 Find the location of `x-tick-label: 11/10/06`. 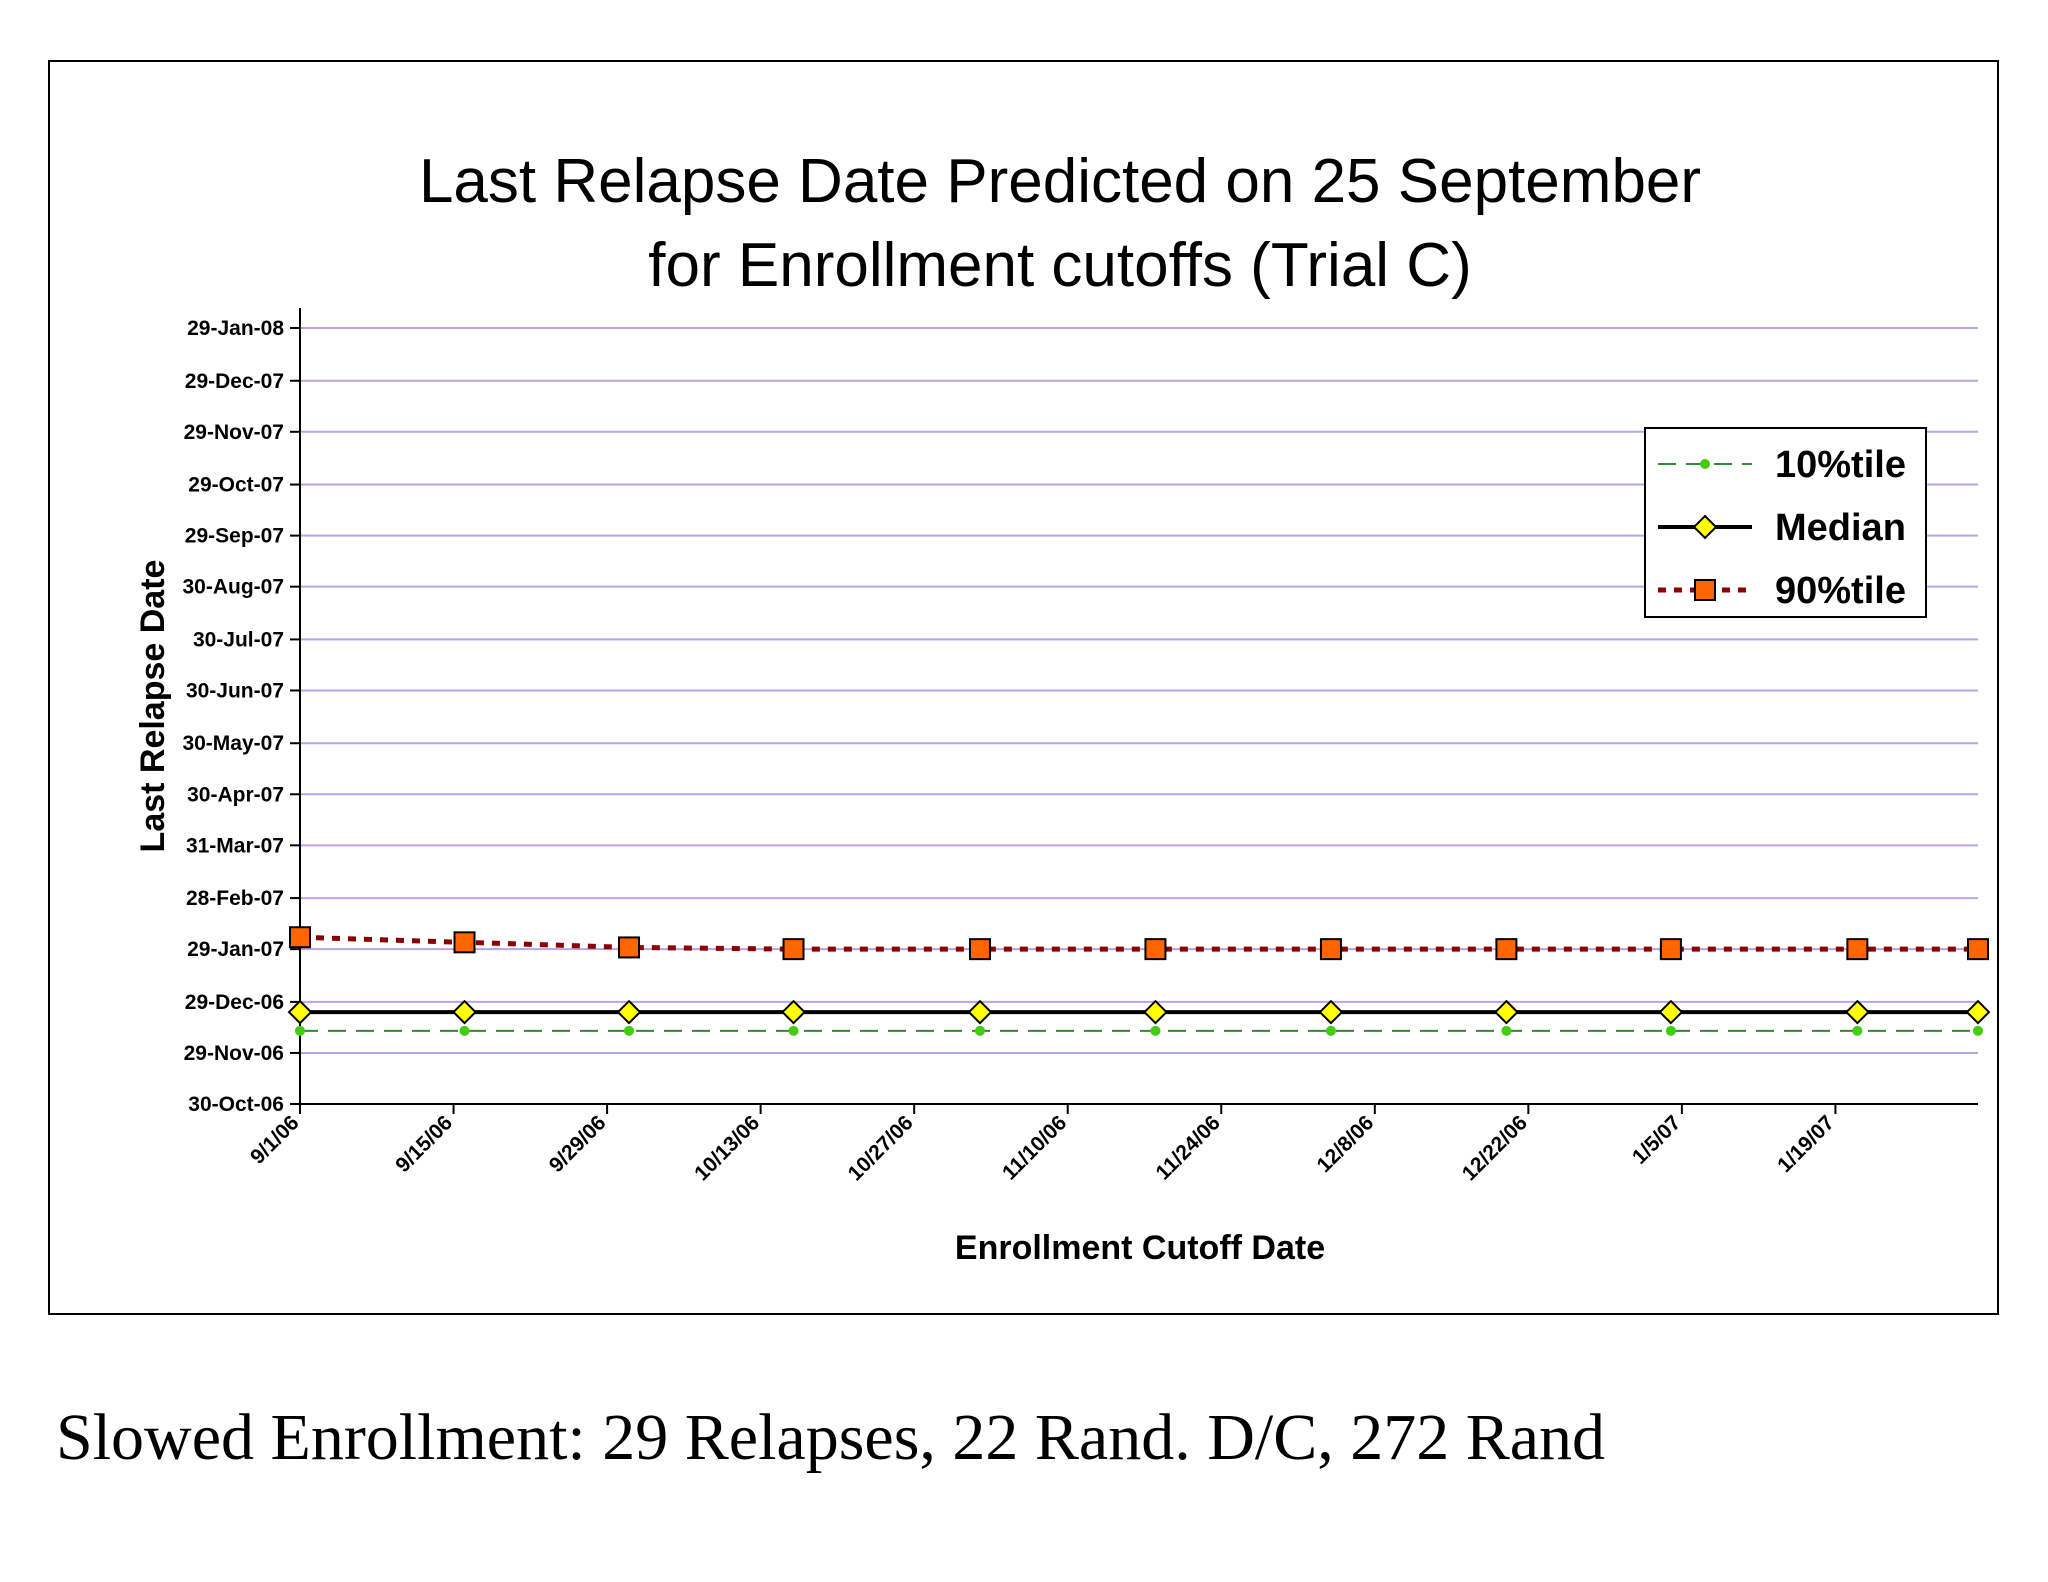

x-tick-label: 11/10/06 is located at coordinates (1034, 1147).